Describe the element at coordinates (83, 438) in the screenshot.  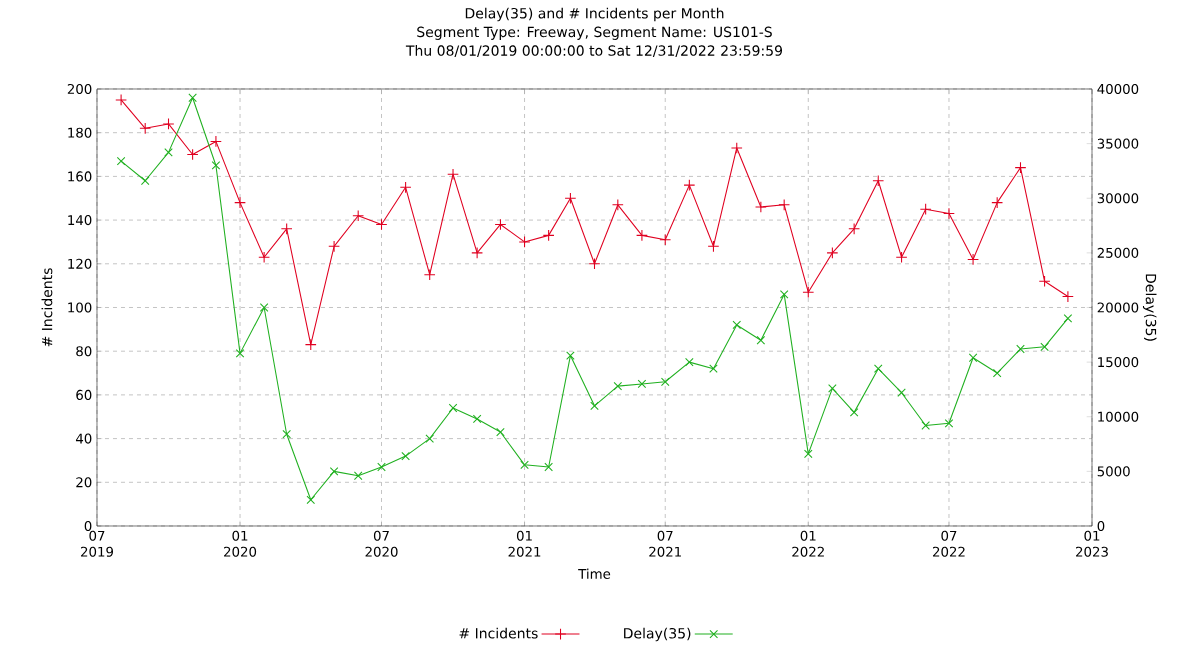
I see `y-tick-label: 40` at that location.